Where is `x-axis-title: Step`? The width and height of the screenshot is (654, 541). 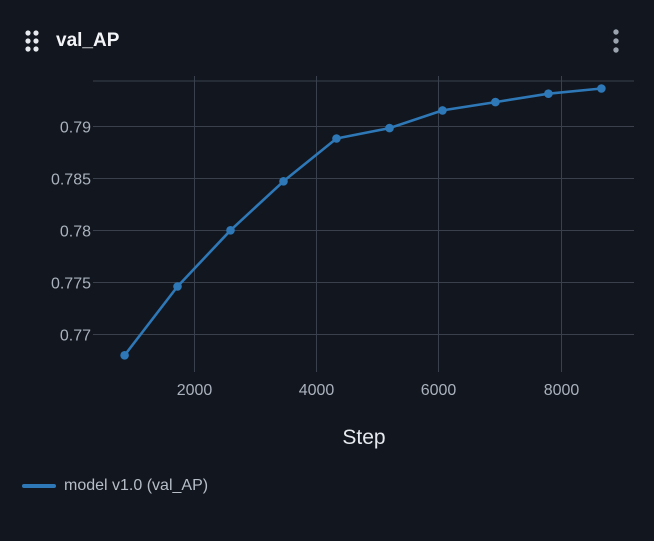 x-axis-title: Step is located at coordinates (363, 437).